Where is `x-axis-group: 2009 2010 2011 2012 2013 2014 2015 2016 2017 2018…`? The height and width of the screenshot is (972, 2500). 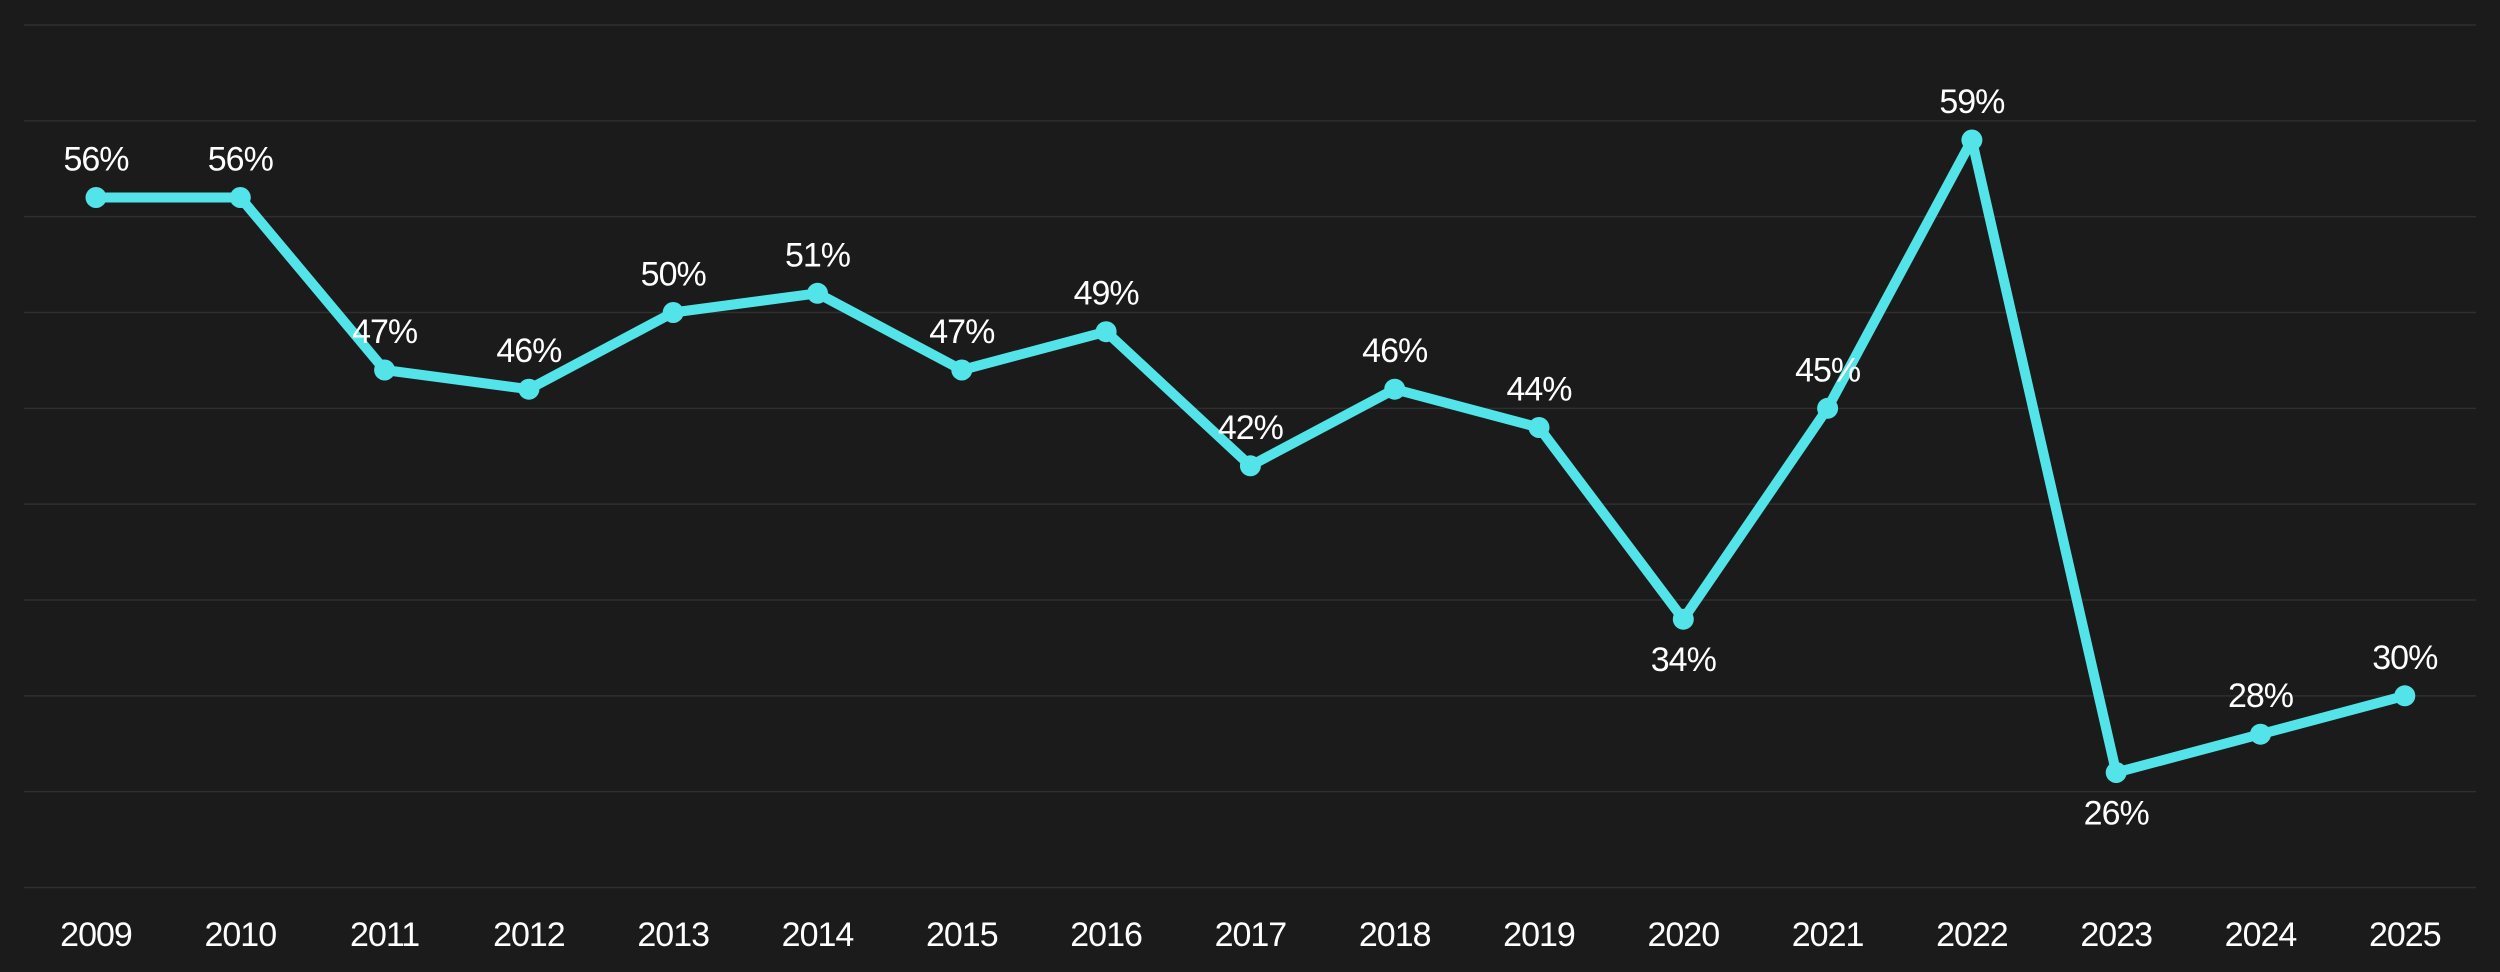
x-axis-group: 2009 2010 2011 2012 2013 2014 2015 2016 2017 2018… is located at coordinates (1251, 935).